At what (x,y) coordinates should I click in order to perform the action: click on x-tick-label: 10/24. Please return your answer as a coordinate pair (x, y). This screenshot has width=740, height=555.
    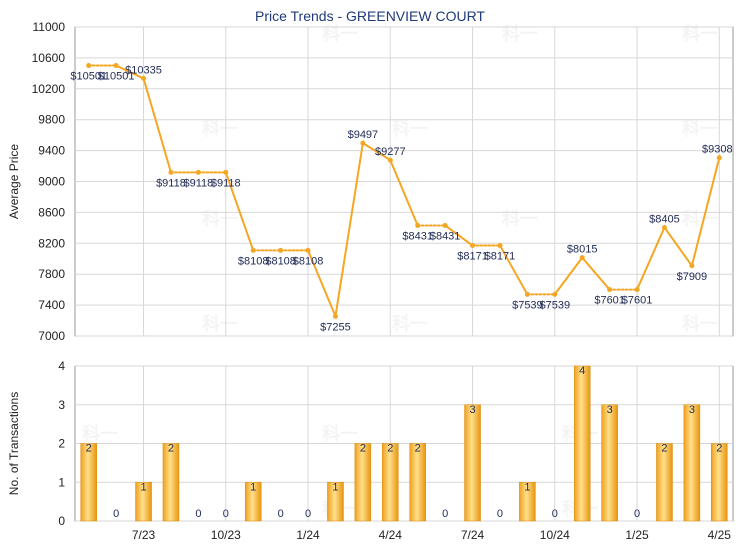
    Looking at the image, I should click on (555, 535).